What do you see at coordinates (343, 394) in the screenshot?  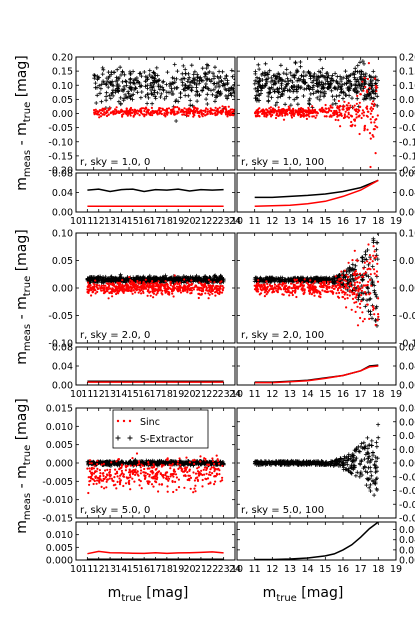 I see `x-tick-label: 16` at bounding box center [343, 394].